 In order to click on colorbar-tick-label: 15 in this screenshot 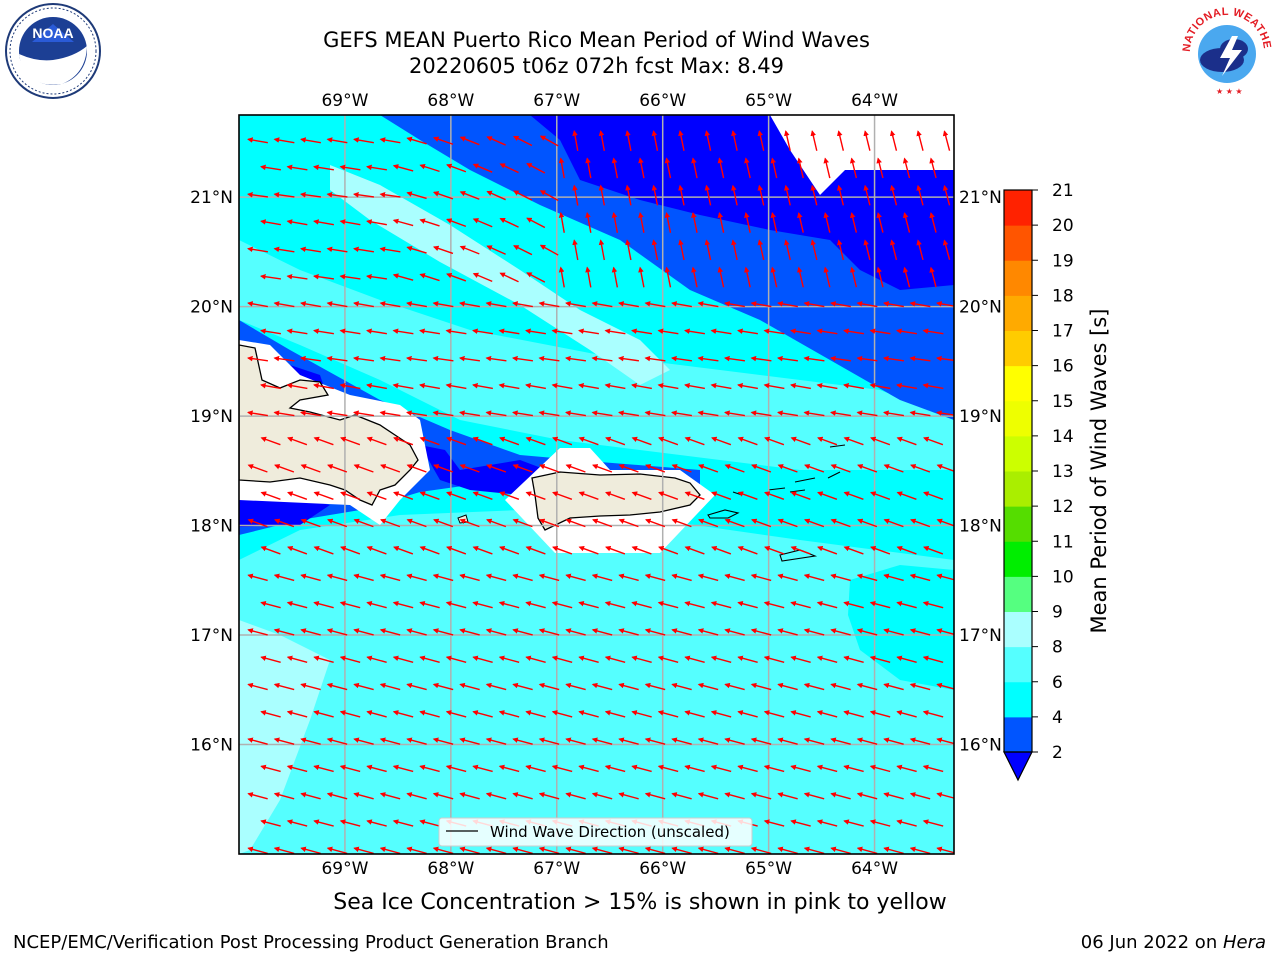, I will do `click(1063, 402)`.